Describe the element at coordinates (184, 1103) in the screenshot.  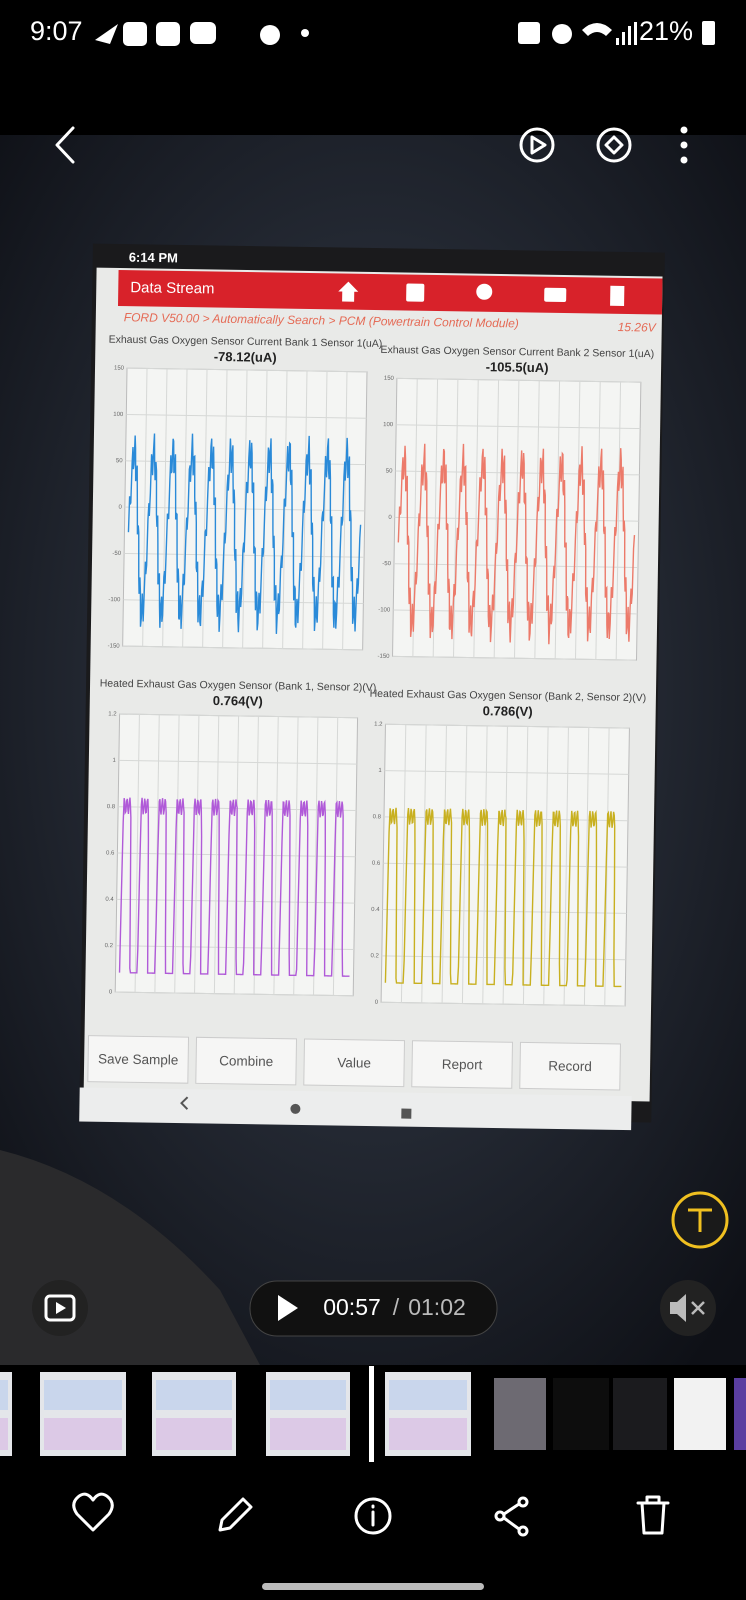
I see `tablet-back` at that location.